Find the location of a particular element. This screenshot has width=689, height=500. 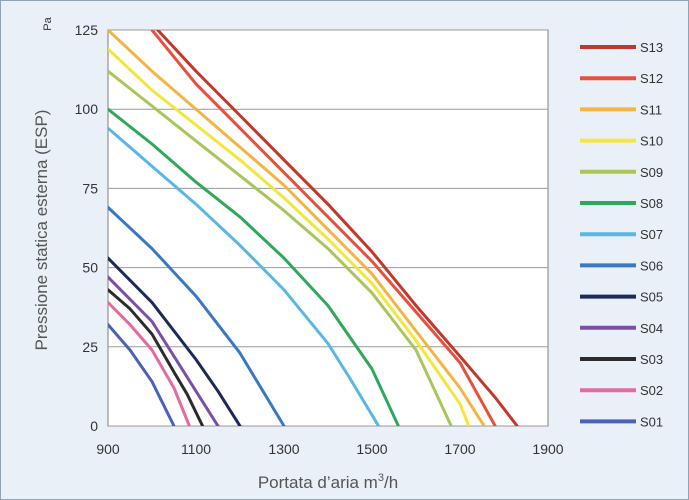

x-tick-label: 1900 is located at coordinates (547, 449).